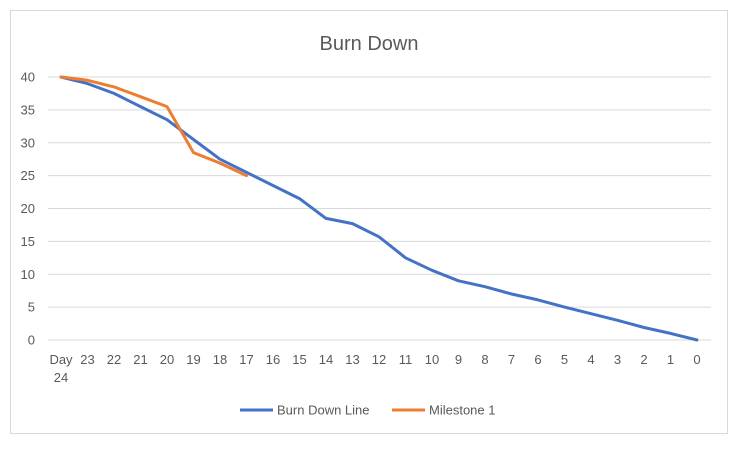 The image size is (743, 457). What do you see at coordinates (273, 359) in the screenshot?
I see `x-tick-label: 16` at bounding box center [273, 359].